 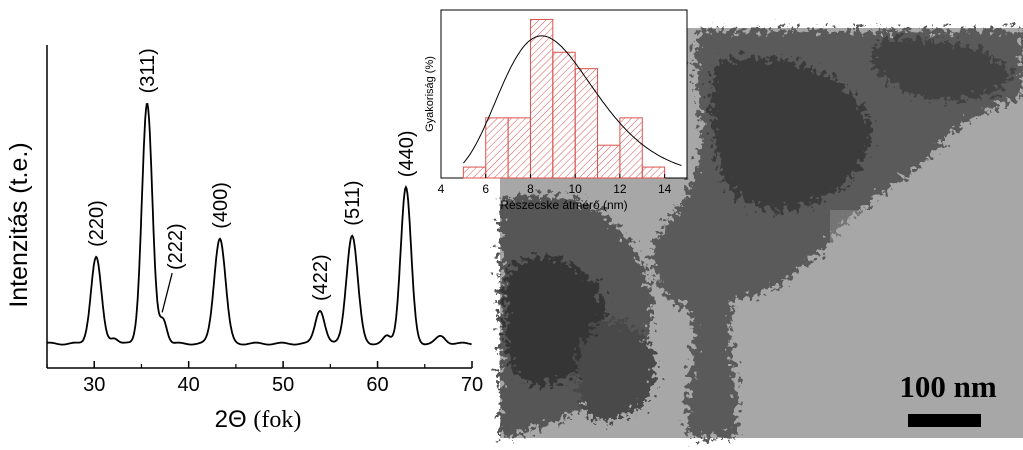 What do you see at coordinates (620, 189) in the screenshot?
I see `histogram-x-tick-label: 12` at bounding box center [620, 189].